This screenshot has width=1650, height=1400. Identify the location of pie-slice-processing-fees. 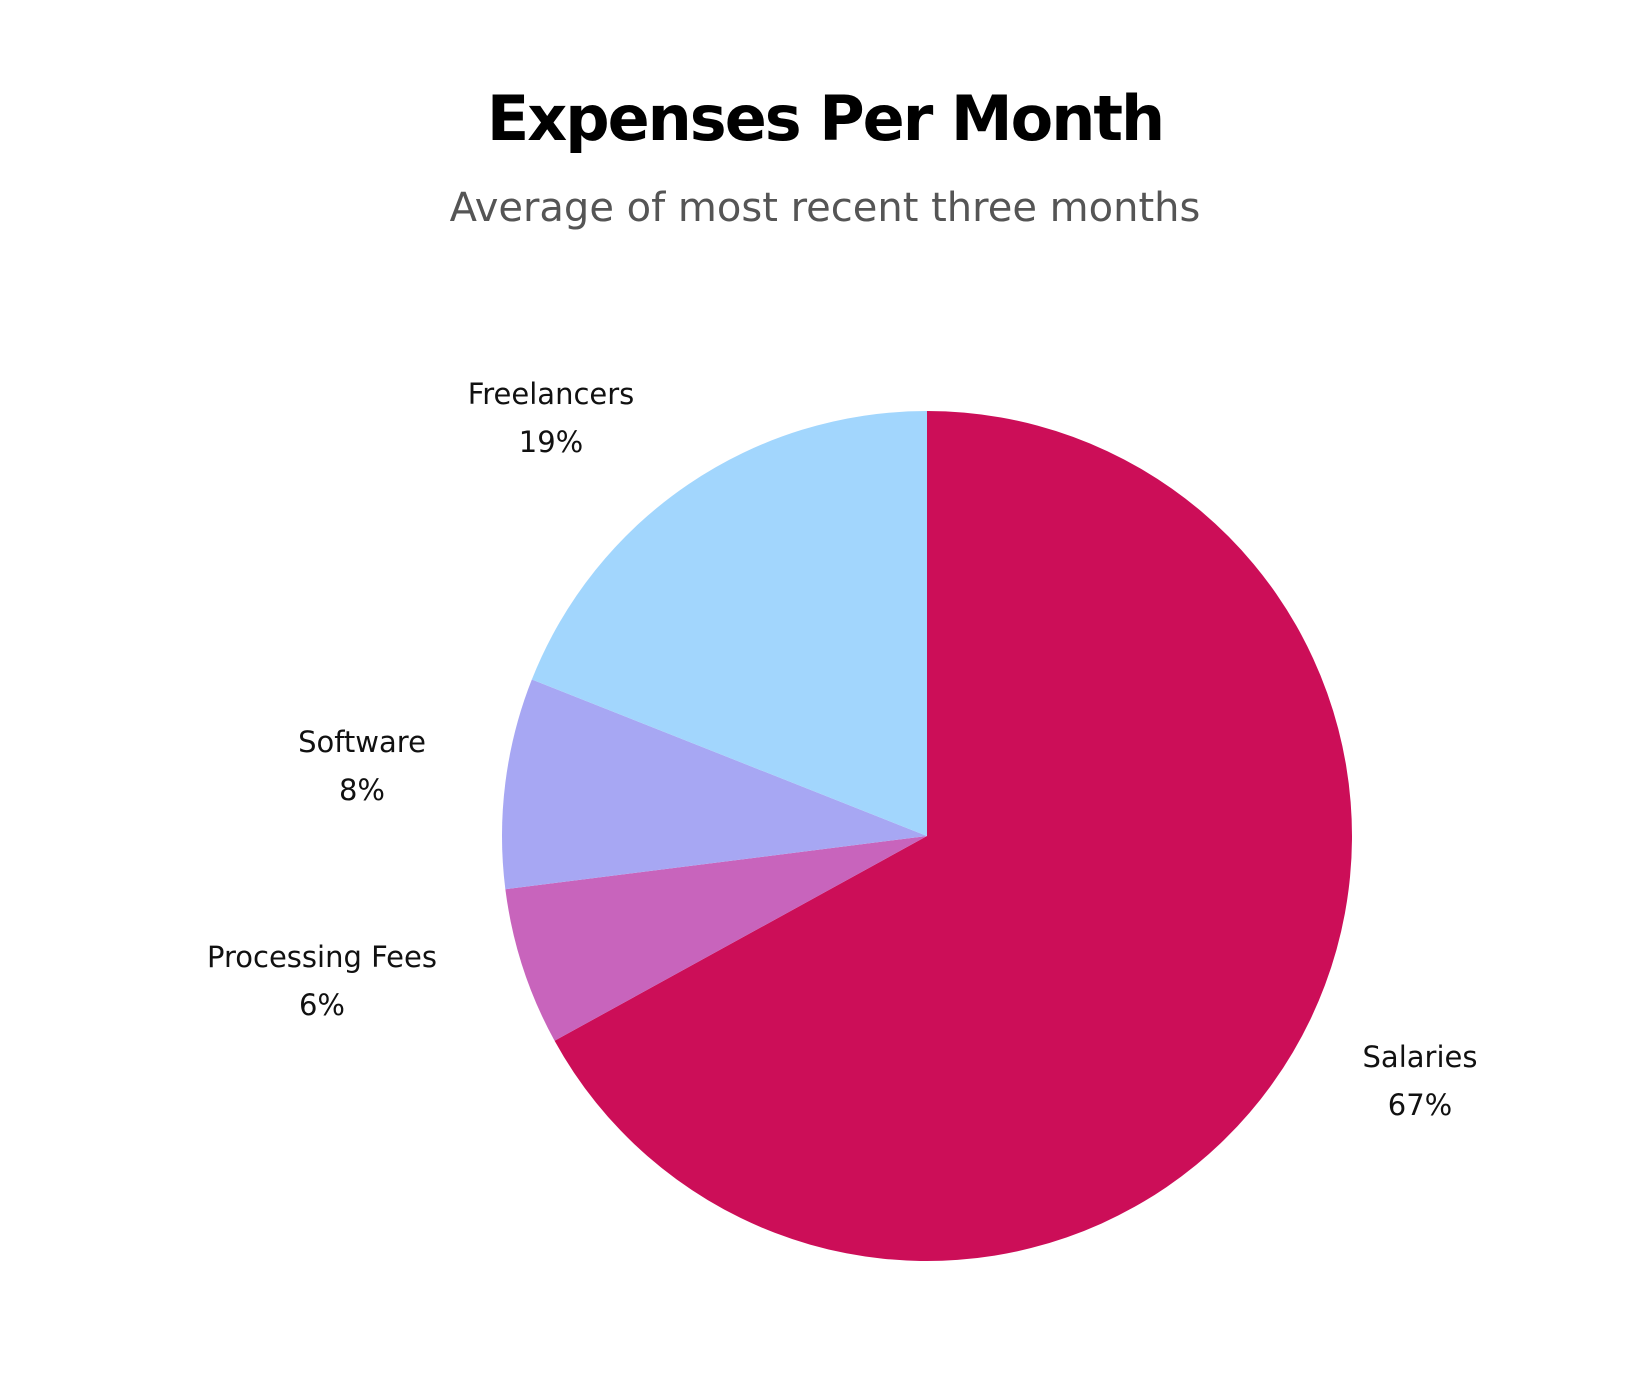
(716, 938).